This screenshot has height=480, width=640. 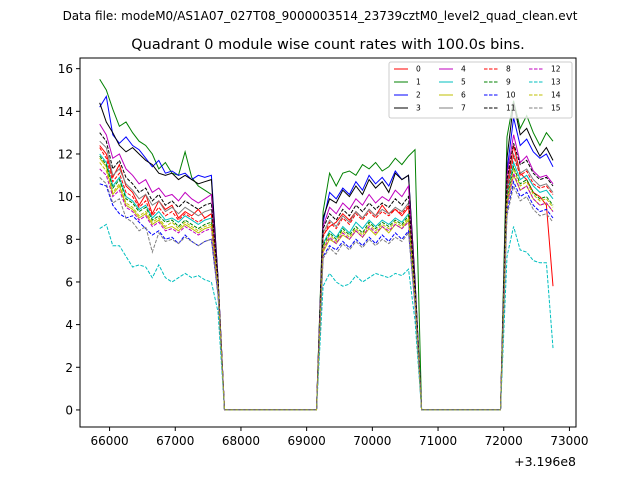 What do you see at coordinates (556, 69) in the screenshot?
I see `legend-label-12: 12` at bounding box center [556, 69].